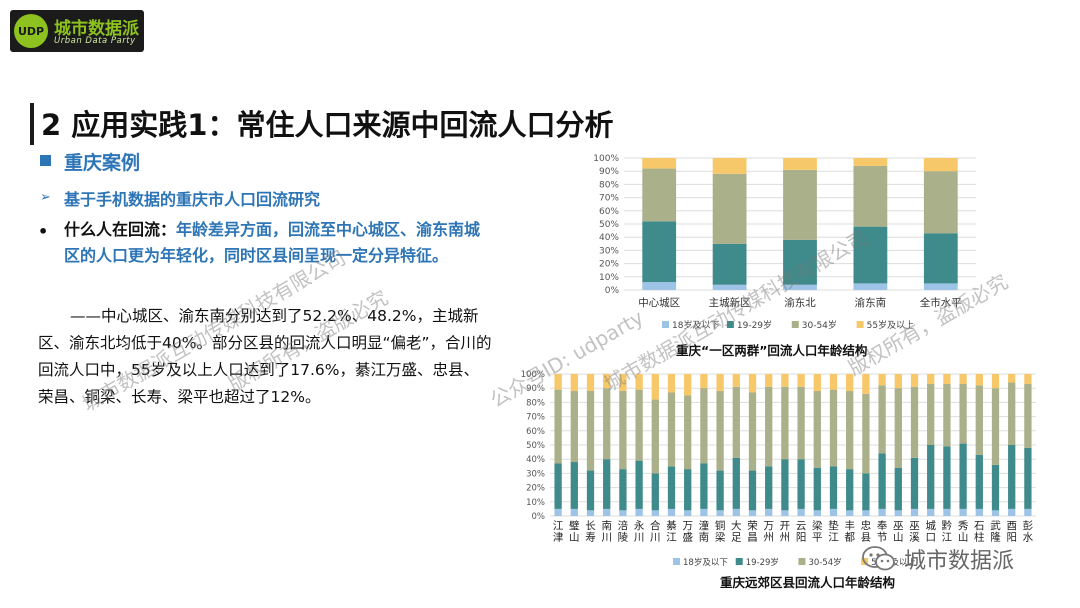 Image resolution: width=1080 pixels, height=608 pixels. Describe the element at coordinates (801, 532) in the screenshot. I see `x-tick-label: 云阳` at that location.